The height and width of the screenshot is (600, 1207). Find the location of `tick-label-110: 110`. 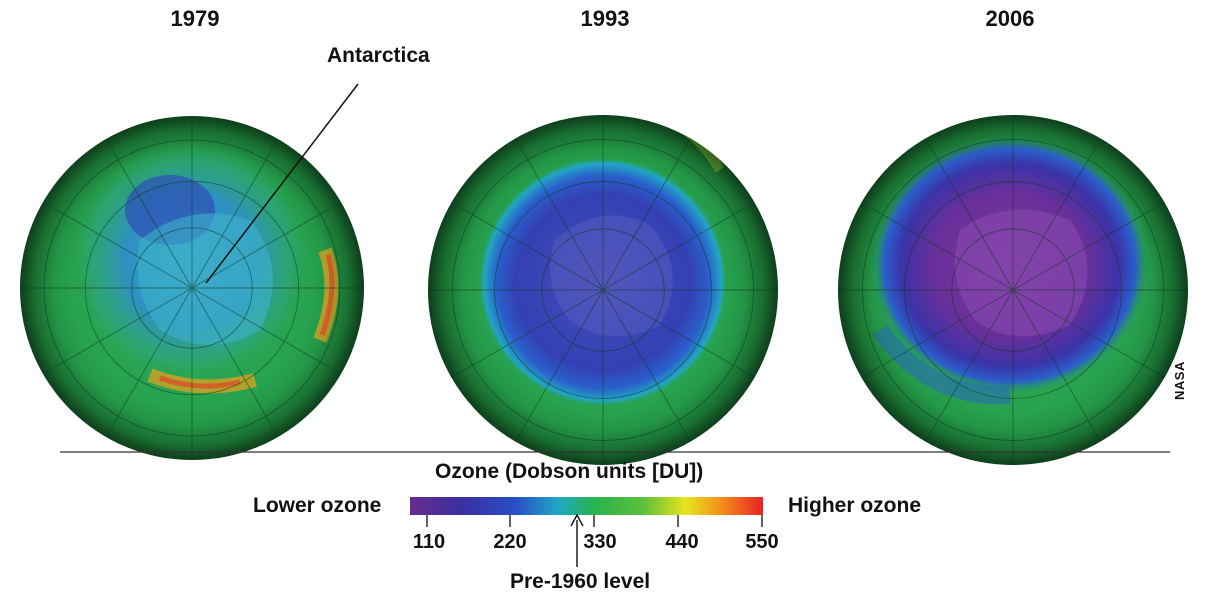

tick-label-110: 110 is located at coordinates (429, 542).